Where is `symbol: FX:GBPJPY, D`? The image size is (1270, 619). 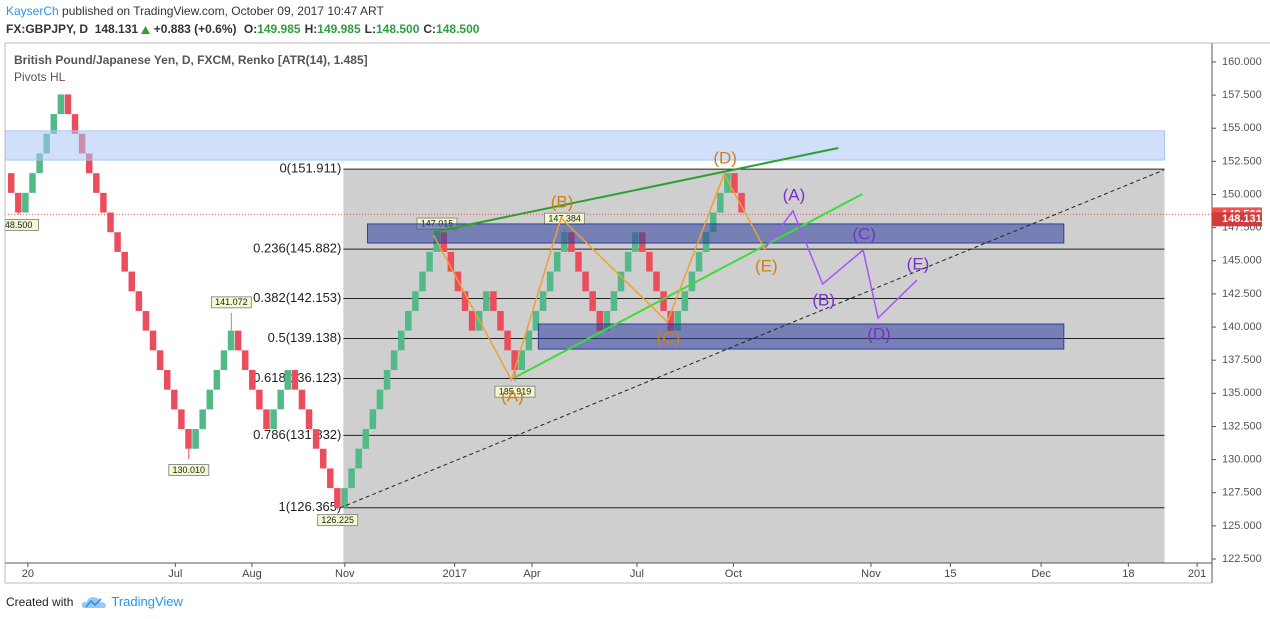 symbol: FX:GBPJPY, D is located at coordinates (47, 29).